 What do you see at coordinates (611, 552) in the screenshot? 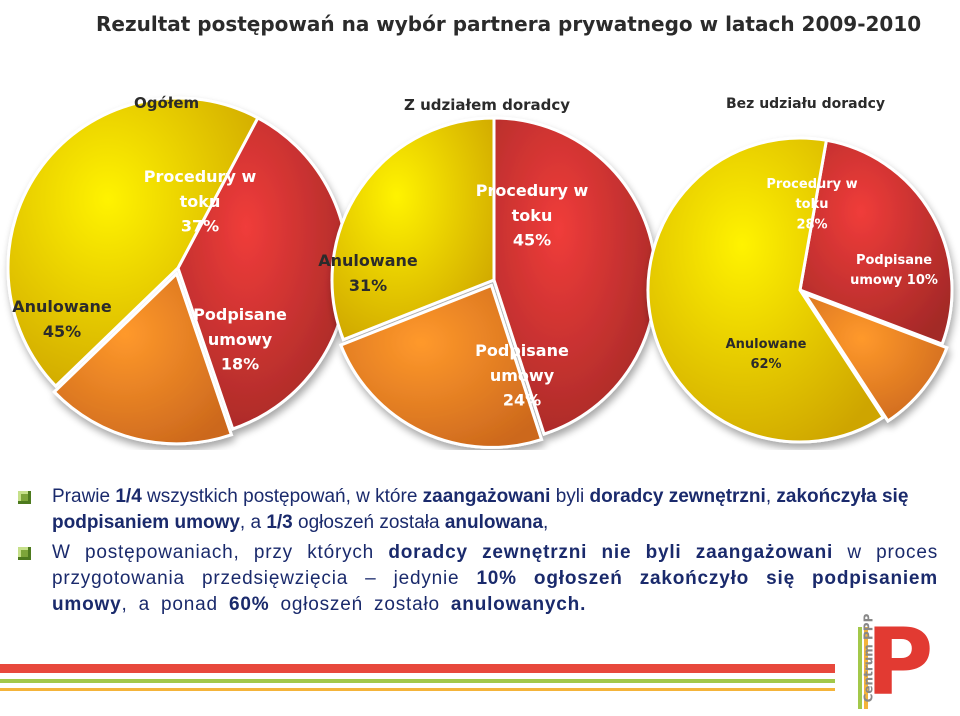
I see `bullet-segment: doradcy zewnętrzni nie byli zaangażowani` at bounding box center [611, 552].